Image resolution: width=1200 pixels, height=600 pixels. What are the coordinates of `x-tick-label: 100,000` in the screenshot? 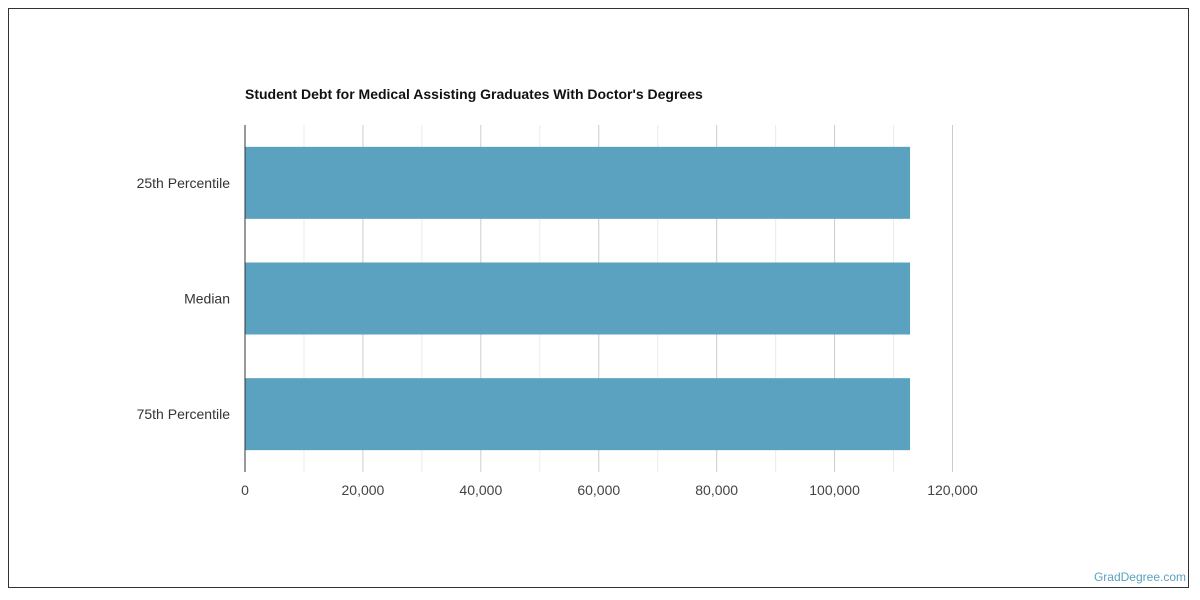 It's located at (834, 490).